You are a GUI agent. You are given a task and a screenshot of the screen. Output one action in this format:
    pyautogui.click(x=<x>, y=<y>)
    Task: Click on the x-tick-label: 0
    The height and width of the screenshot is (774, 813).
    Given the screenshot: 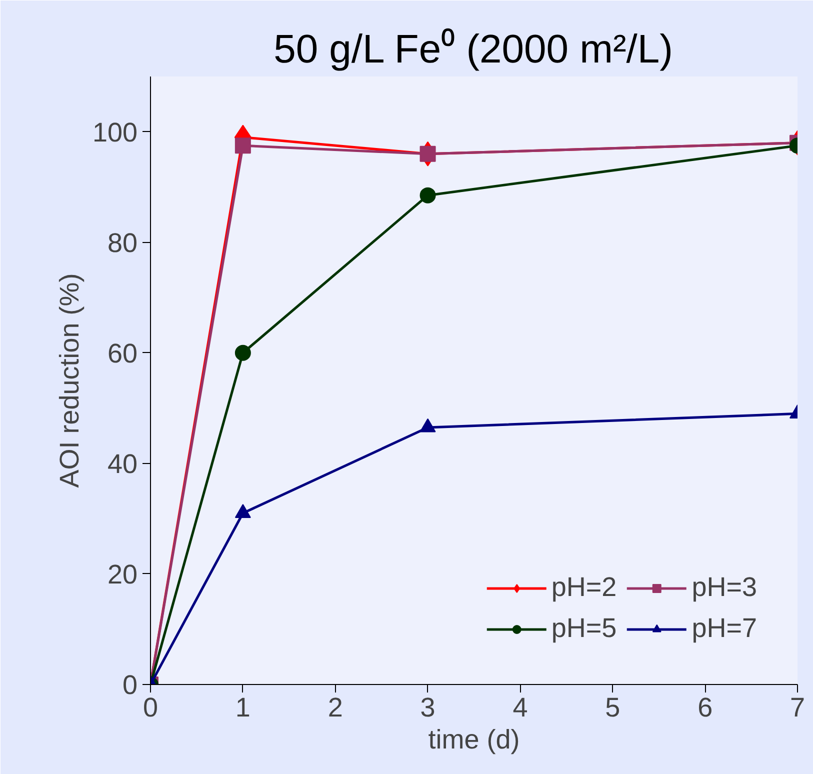 What is the action you would take?
    pyautogui.click(x=150, y=707)
    